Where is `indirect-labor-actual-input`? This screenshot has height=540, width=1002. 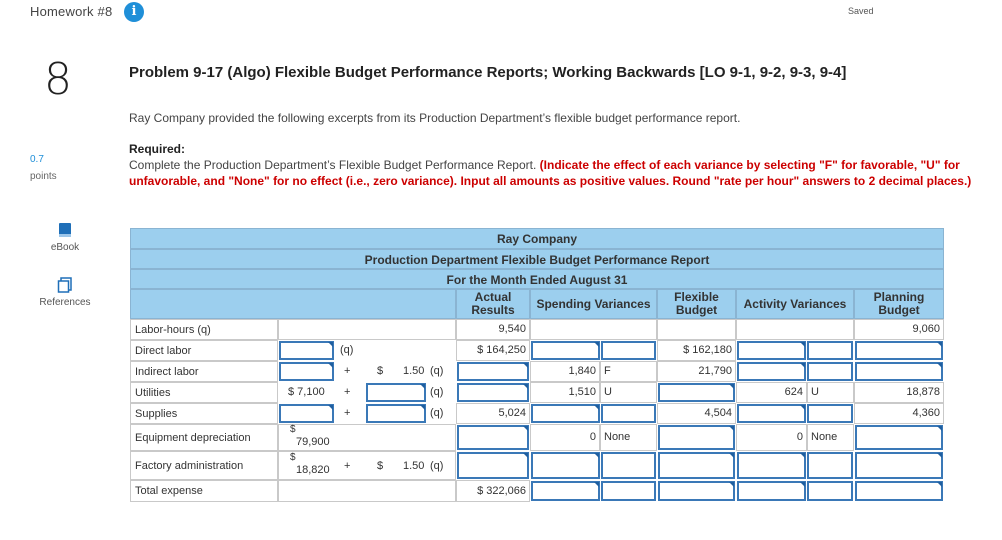
indirect-labor-actual-input is located at coordinates (493, 371).